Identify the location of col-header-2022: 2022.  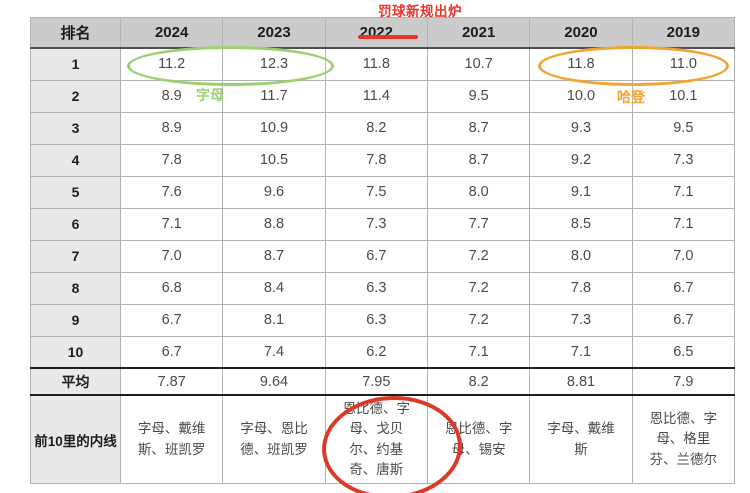
(376, 33).